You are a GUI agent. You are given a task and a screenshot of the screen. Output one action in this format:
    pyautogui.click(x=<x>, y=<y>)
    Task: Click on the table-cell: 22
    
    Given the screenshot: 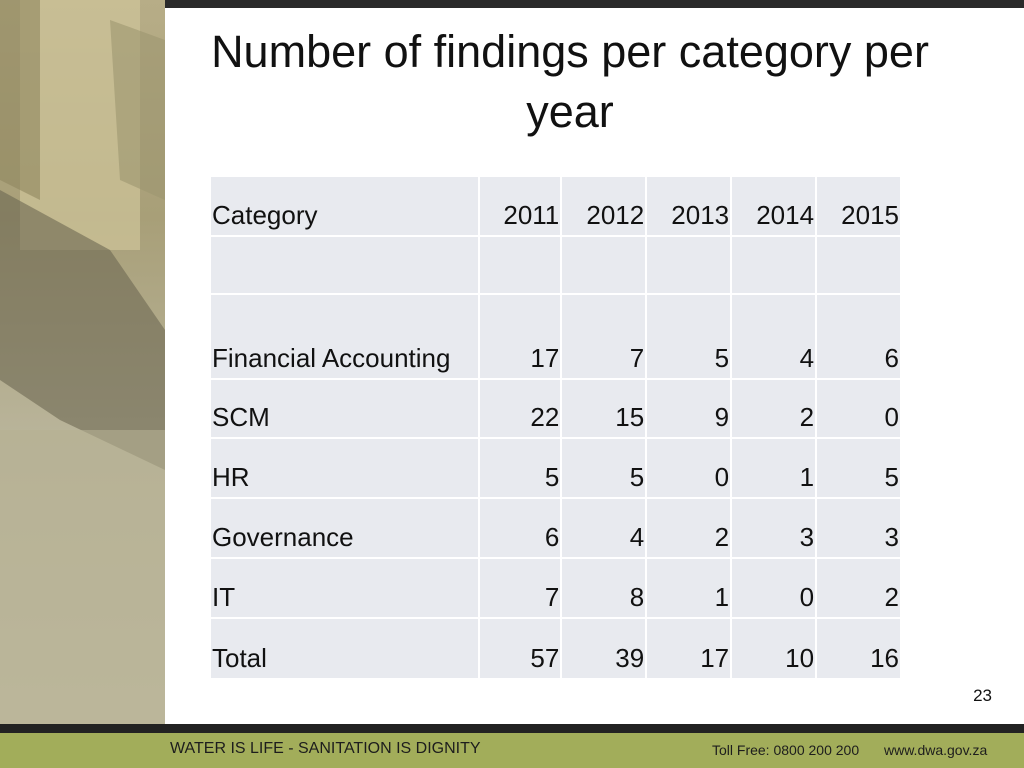 What is the action you would take?
    pyautogui.click(x=520, y=408)
    